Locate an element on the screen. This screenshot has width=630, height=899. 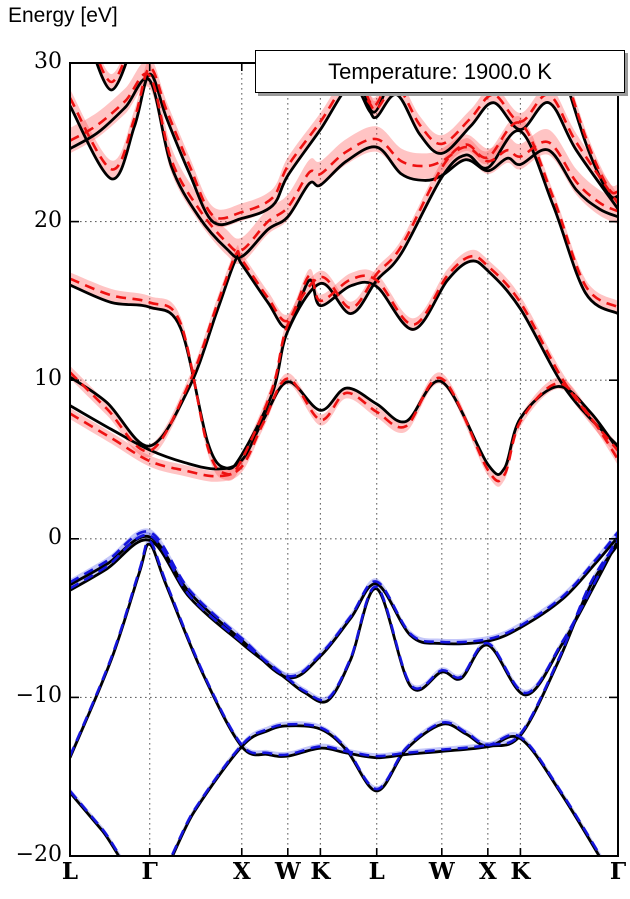
y-tick-label: 20 is located at coordinates (48, 220).